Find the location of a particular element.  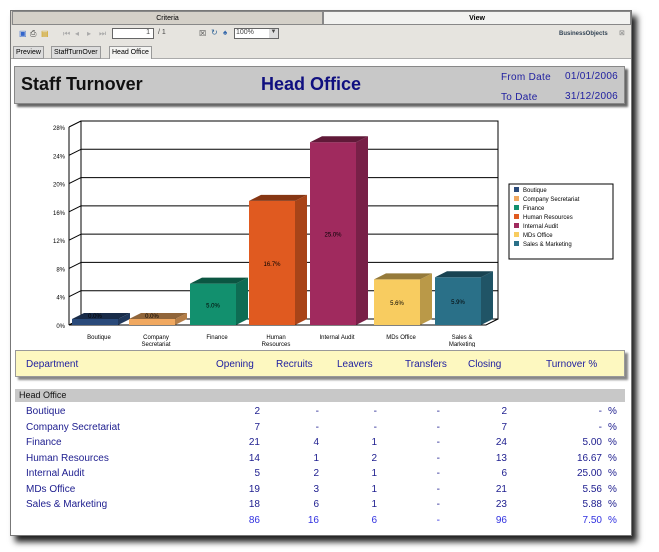

zoom-value: 100% is located at coordinates (245, 32).